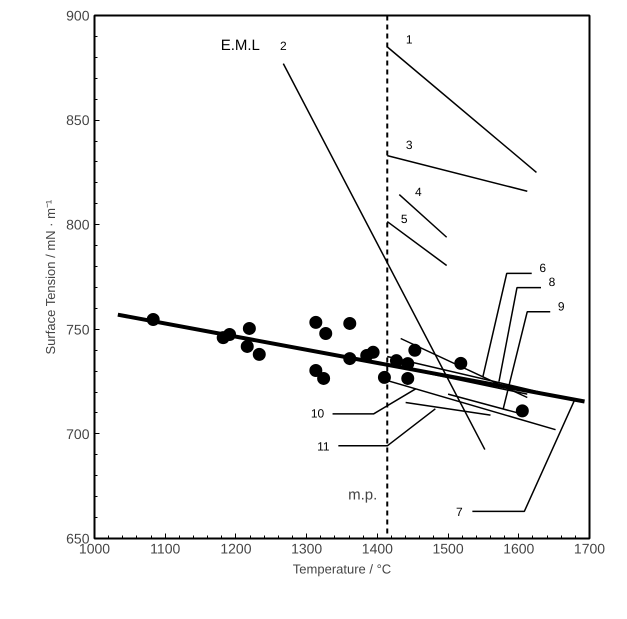 This screenshot has width=627, height=619. What do you see at coordinates (460, 511) in the screenshot?
I see `annotation: 7` at bounding box center [460, 511].